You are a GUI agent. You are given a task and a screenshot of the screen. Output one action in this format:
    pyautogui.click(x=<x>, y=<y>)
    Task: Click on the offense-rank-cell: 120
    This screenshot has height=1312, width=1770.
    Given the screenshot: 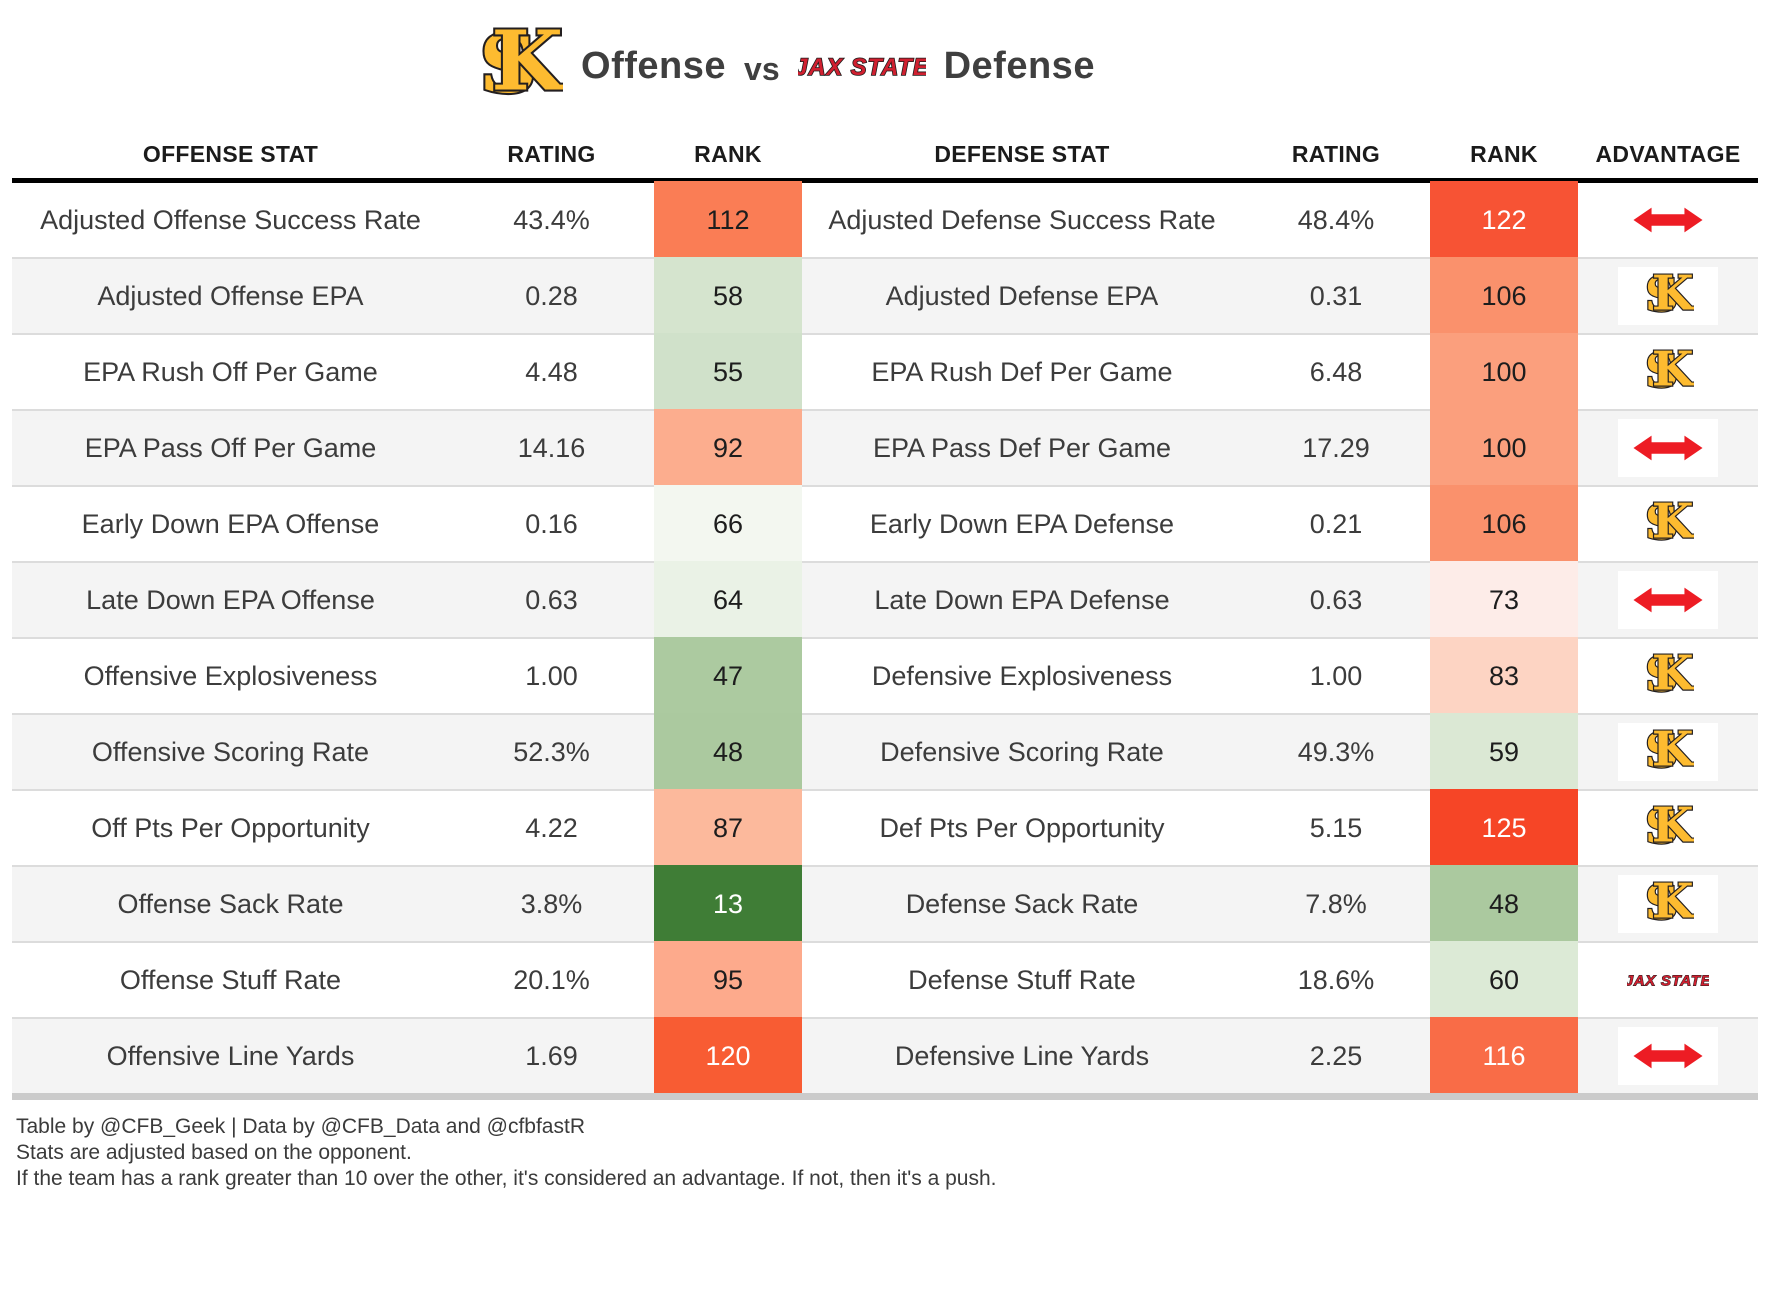 What is the action you would take?
    pyautogui.click(x=728, y=1055)
    